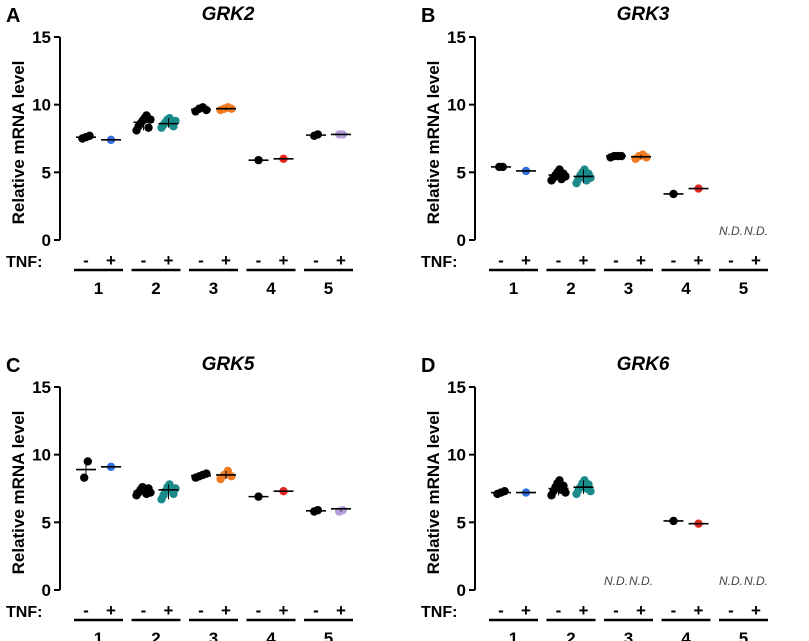 This screenshot has width=809, height=641. What do you see at coordinates (228, 364) in the screenshot?
I see `chart-title: GRK5` at bounding box center [228, 364].